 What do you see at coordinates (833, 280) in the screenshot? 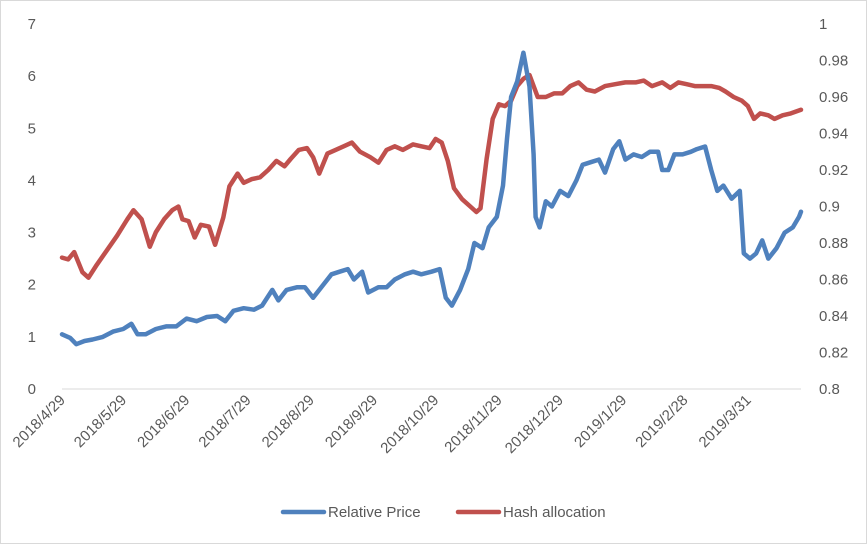
I see `right-y-tick-label: 0.86` at bounding box center [833, 280].